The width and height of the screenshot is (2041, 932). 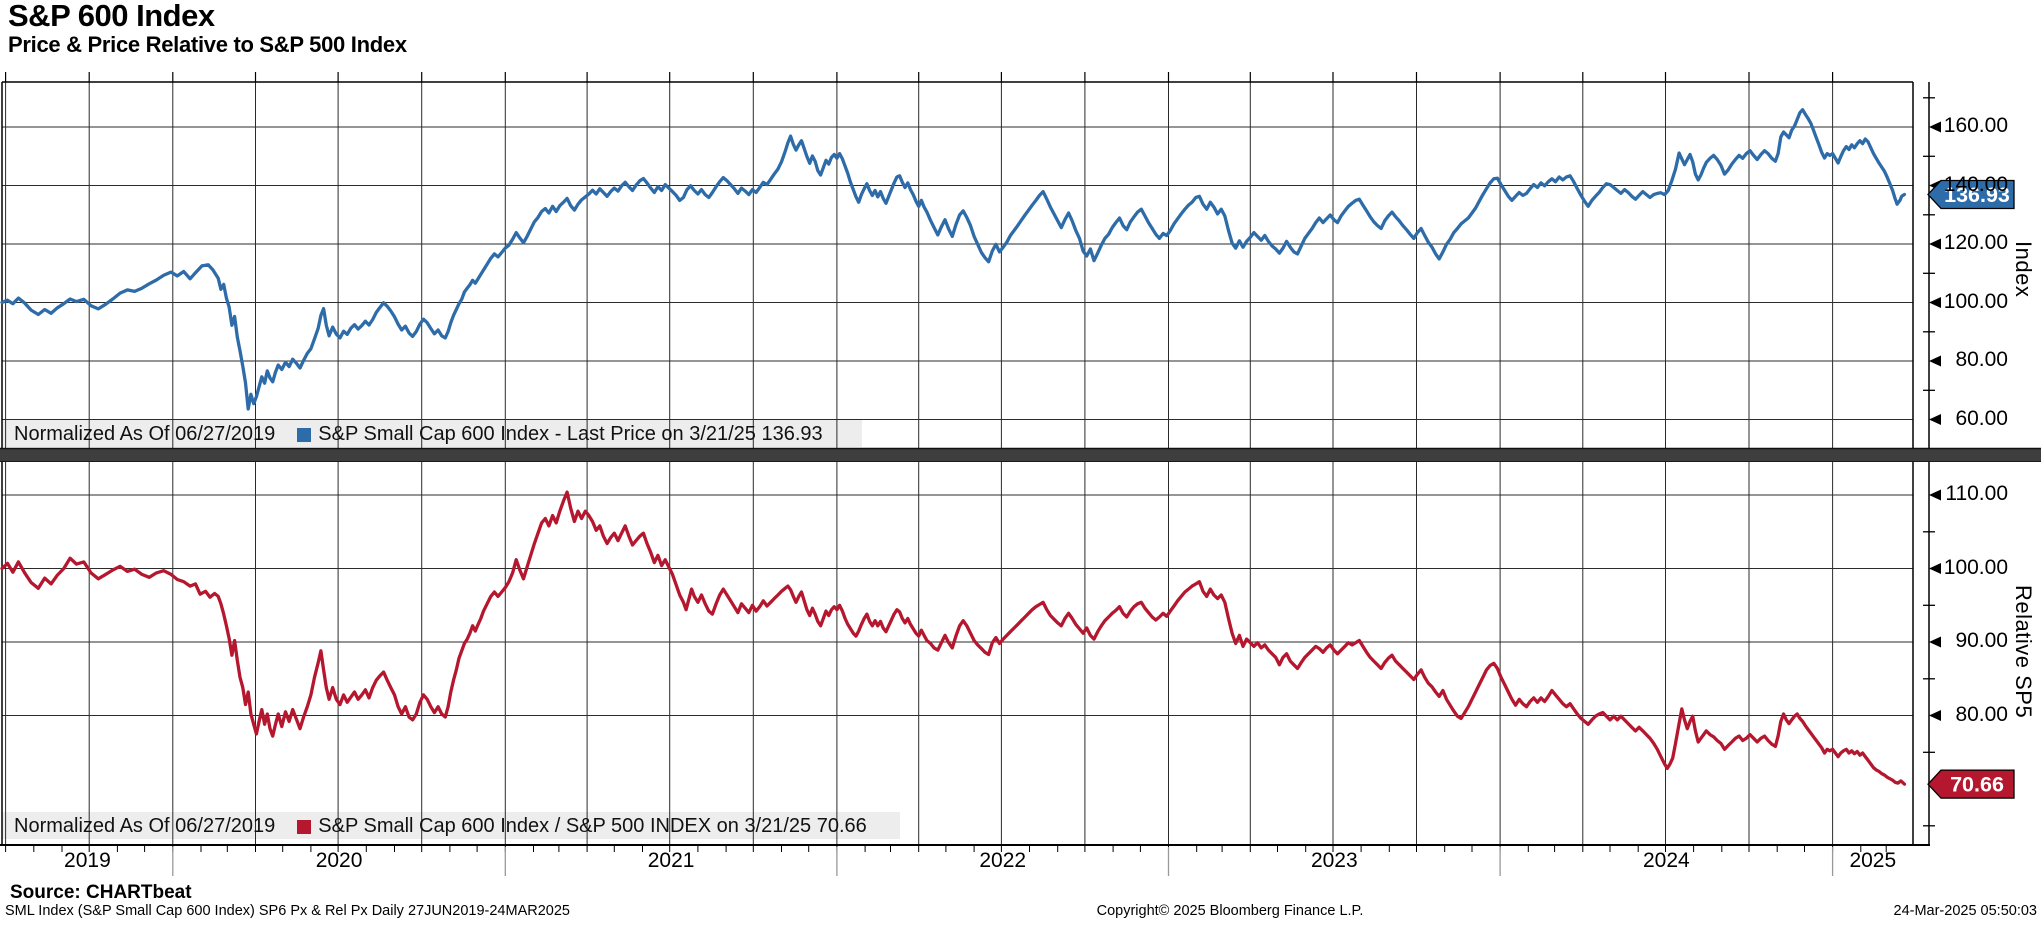 What do you see at coordinates (671, 860) in the screenshot?
I see `x-axis-year-label: 2021` at bounding box center [671, 860].